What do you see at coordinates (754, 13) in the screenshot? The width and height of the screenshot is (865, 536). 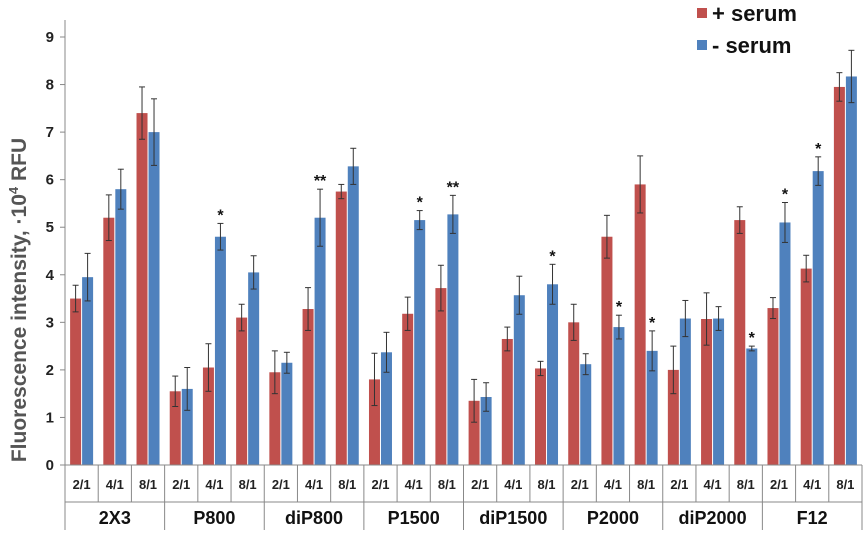 I see `legend-entry: + serum` at bounding box center [754, 13].